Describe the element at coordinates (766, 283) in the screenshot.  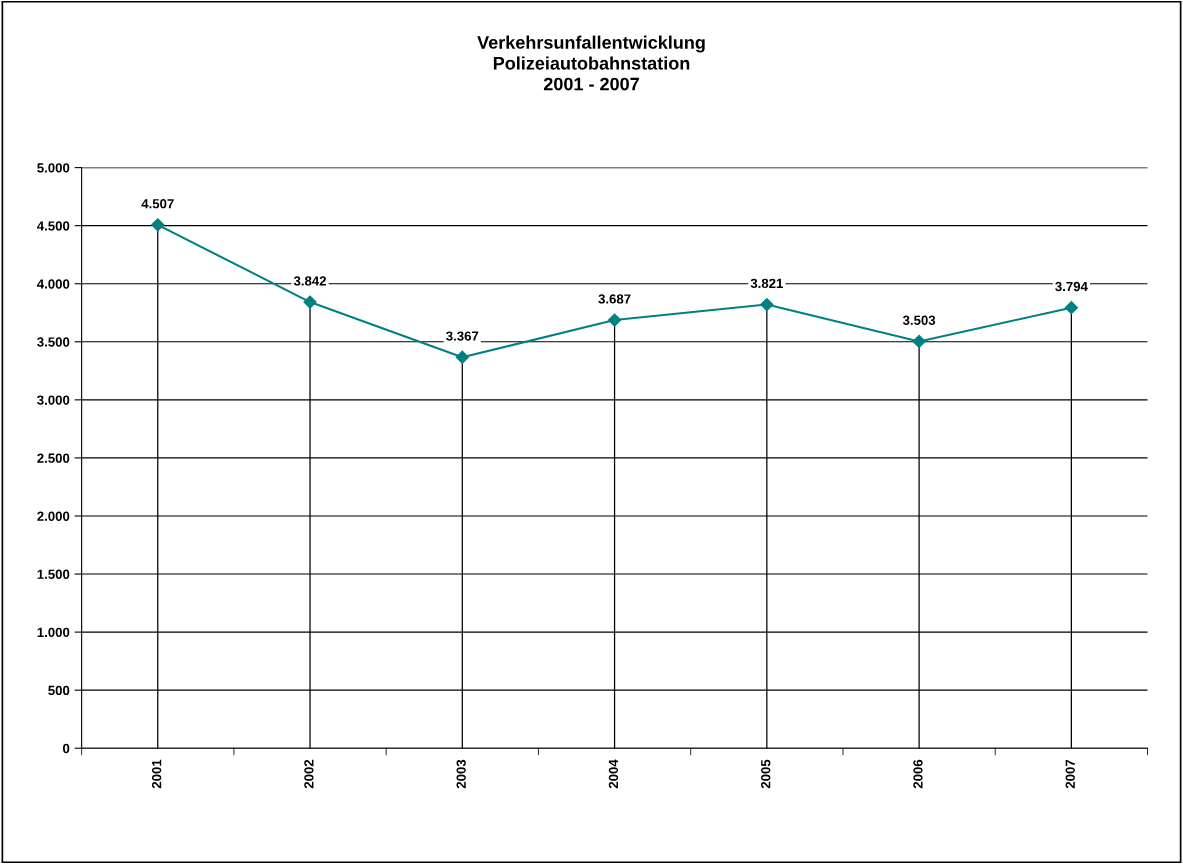
I see `data-label: 3.821` at that location.